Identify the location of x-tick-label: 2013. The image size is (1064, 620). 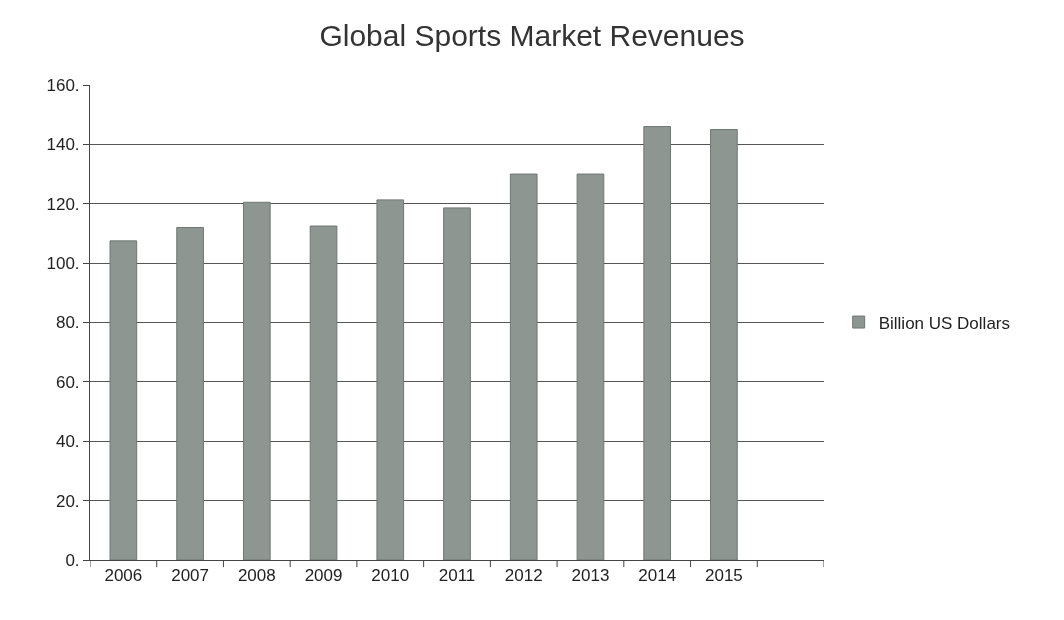
(590, 576).